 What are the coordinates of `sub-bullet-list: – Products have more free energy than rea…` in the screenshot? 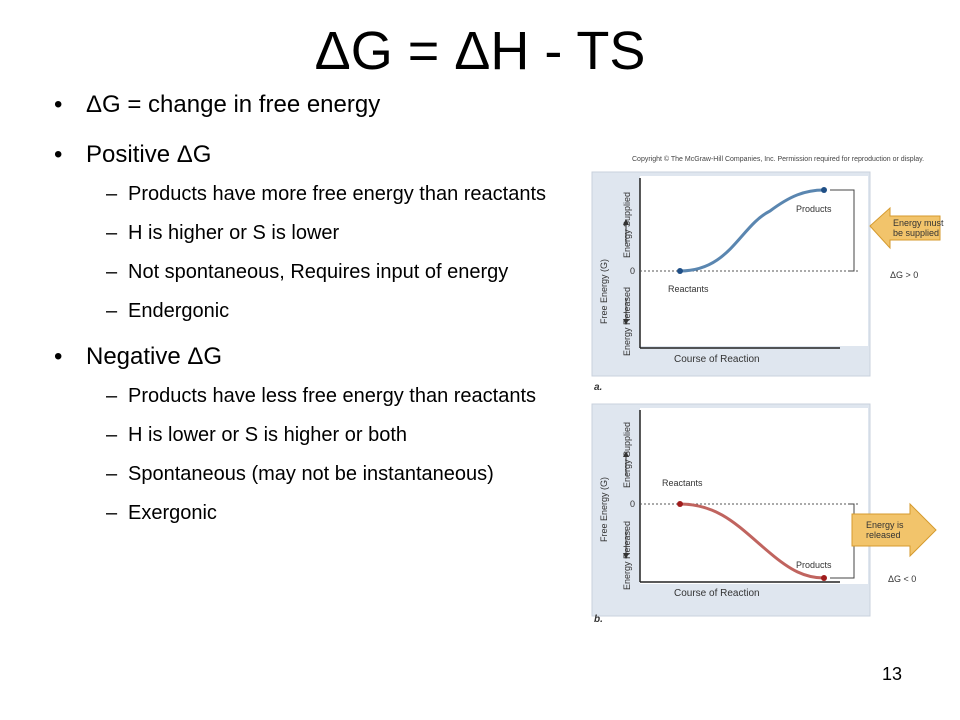 It's located at (318, 253).